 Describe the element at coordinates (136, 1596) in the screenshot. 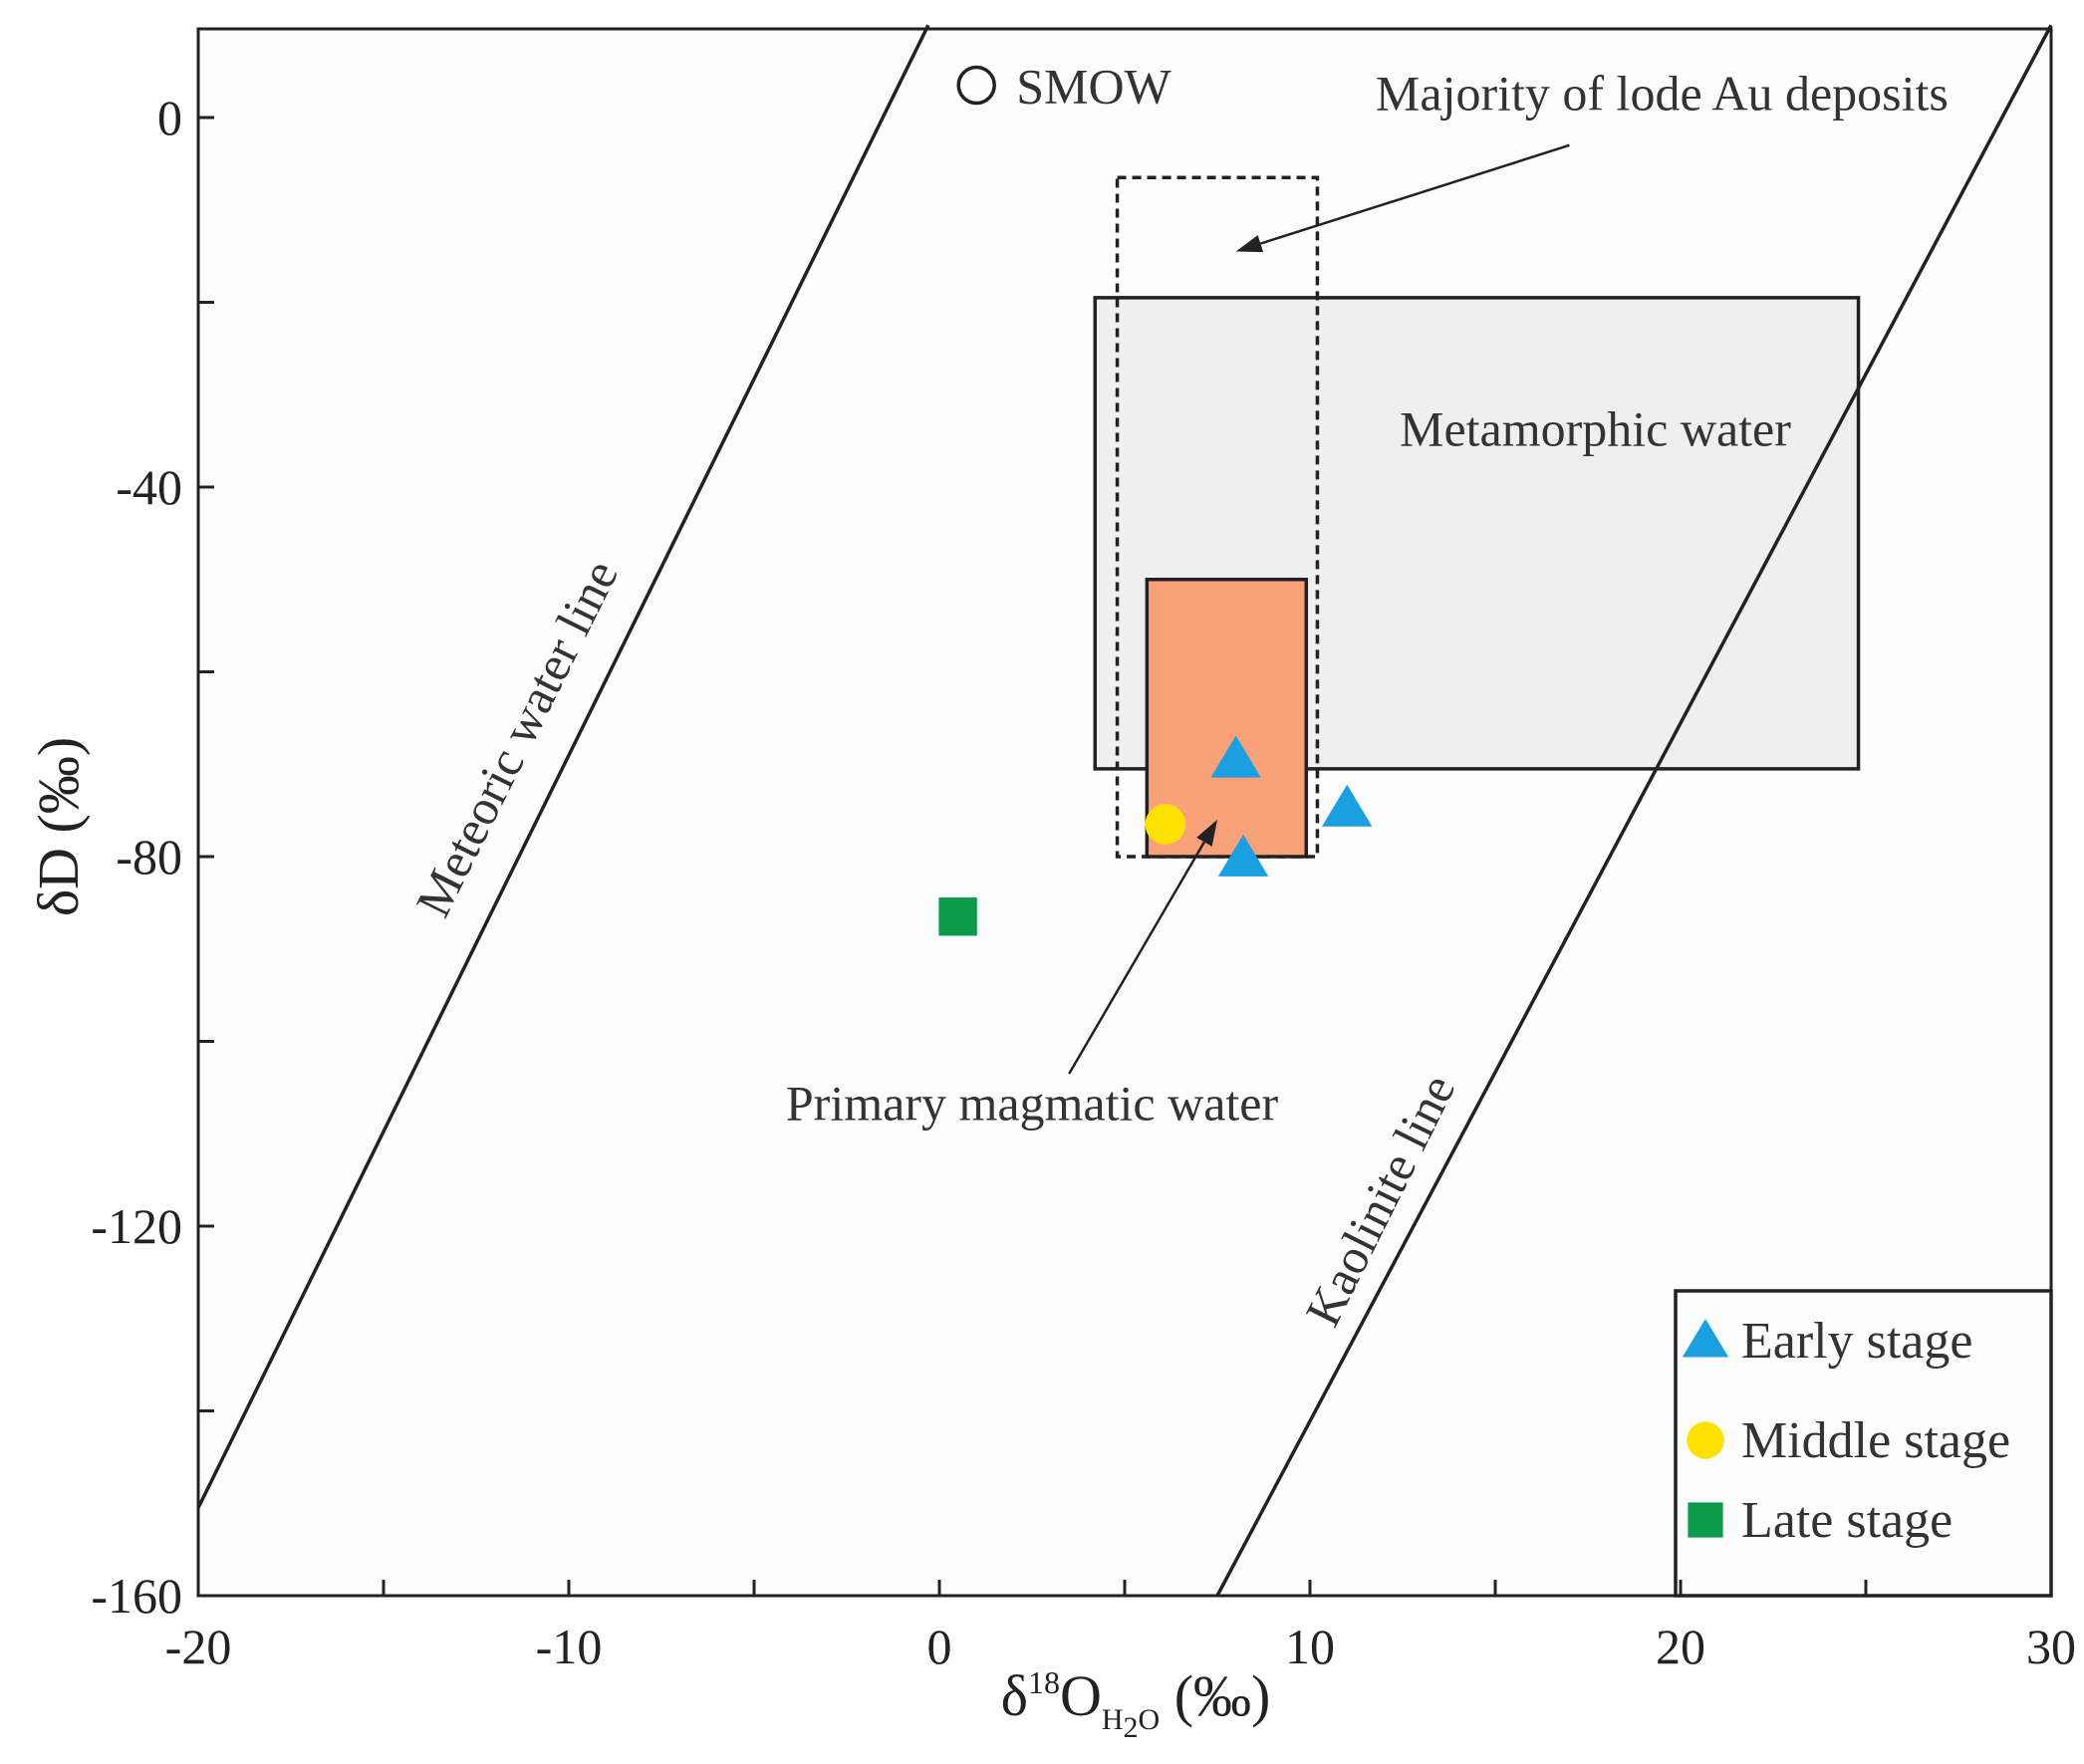

I see `y-tick-label: -160` at that location.